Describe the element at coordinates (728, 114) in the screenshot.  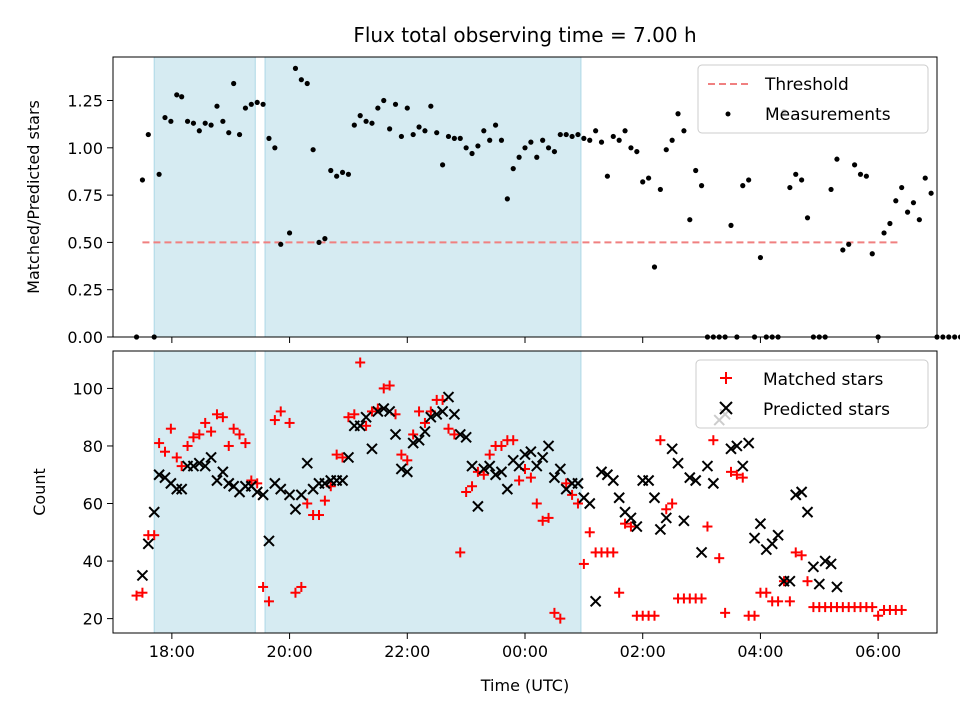
I see `legend-measurements-swatch` at that location.